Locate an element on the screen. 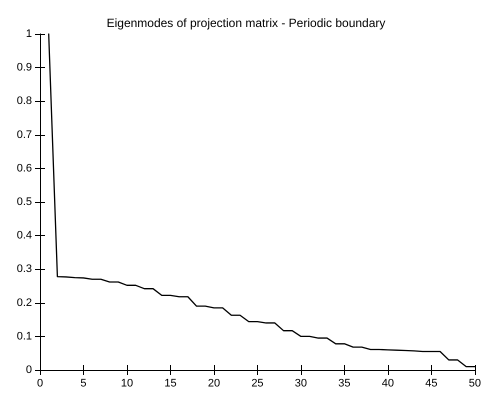  x-tick-label: 40 is located at coordinates (388, 384).